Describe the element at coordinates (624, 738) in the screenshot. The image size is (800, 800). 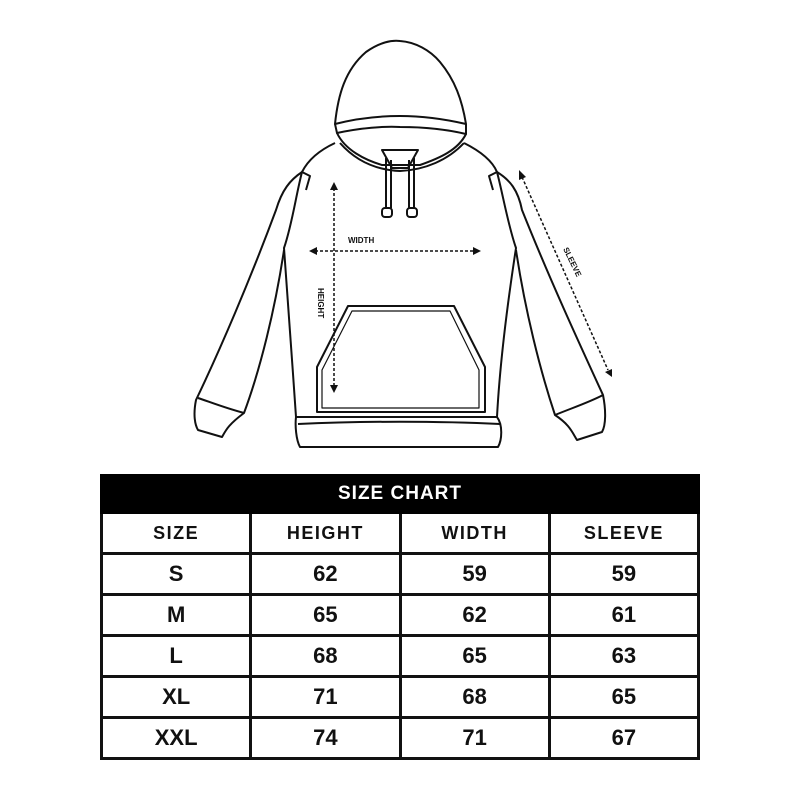
I see `cell-sleeve: 67` at that location.